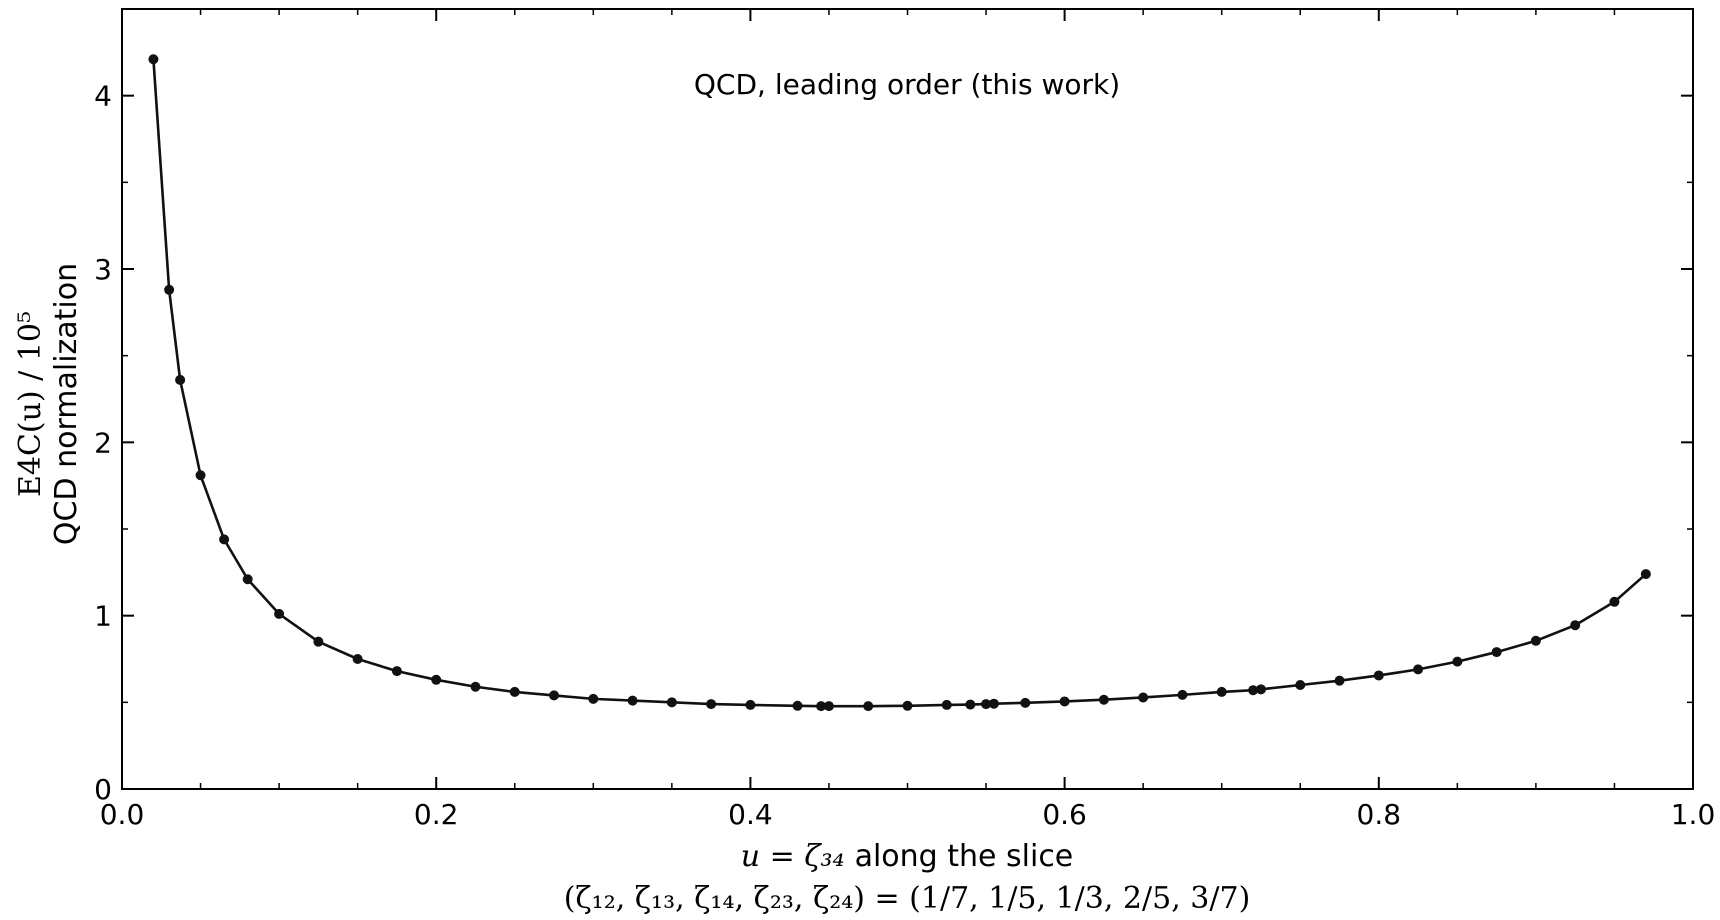 The height and width of the screenshot is (920, 1720). What do you see at coordinates (66, 404) in the screenshot?
I see `y-axis-label-line2: QCD normalization` at bounding box center [66, 404].